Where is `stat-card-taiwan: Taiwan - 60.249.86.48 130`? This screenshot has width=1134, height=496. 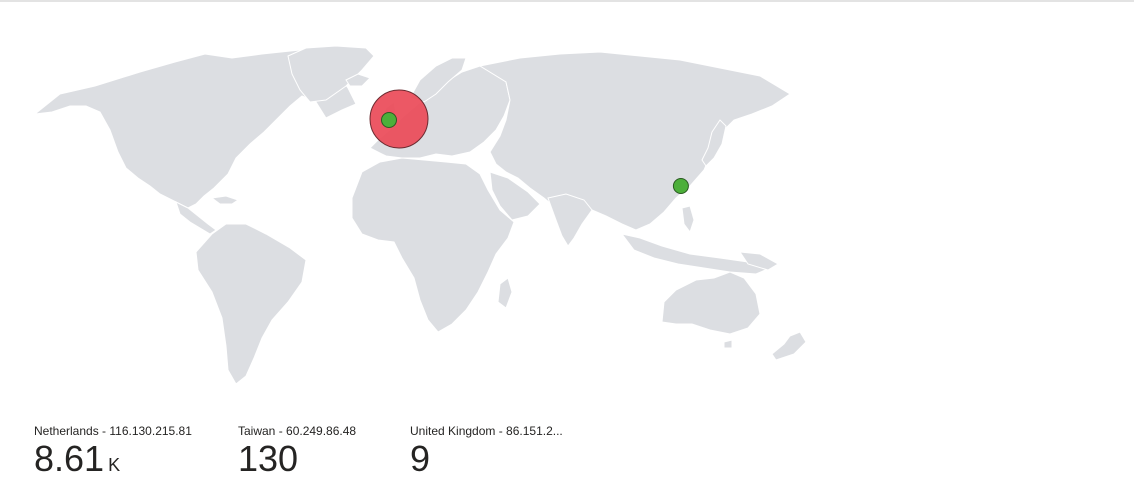 stat-card-taiwan: Taiwan - 60.249.86.48 130 is located at coordinates (297, 451).